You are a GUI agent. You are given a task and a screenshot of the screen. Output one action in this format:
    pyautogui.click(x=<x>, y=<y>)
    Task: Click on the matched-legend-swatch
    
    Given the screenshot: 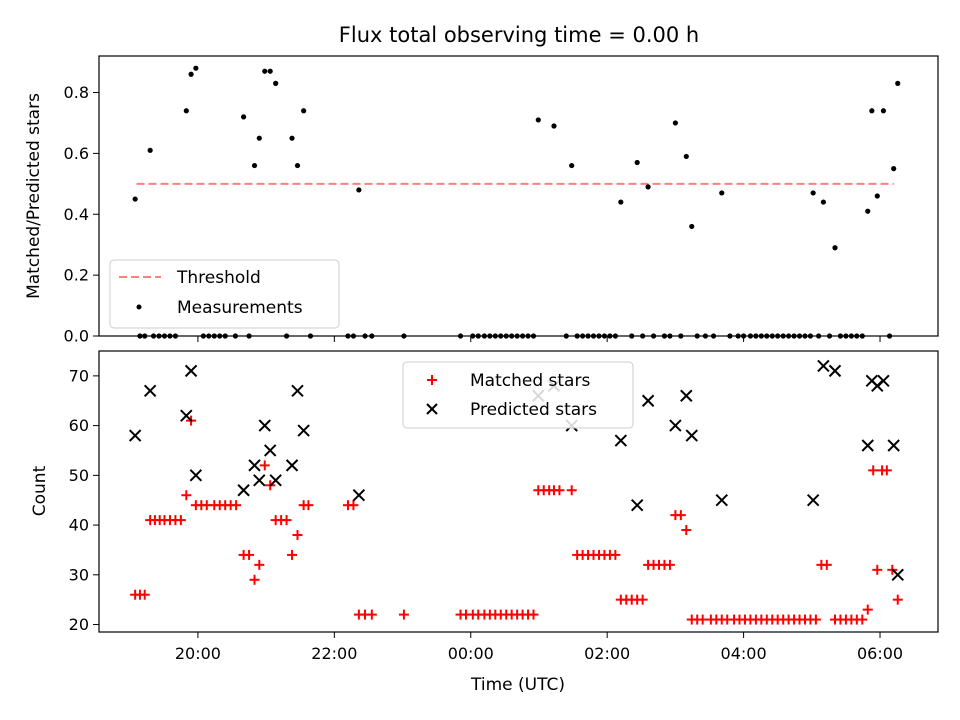 What is the action you would take?
    pyautogui.click(x=432, y=380)
    